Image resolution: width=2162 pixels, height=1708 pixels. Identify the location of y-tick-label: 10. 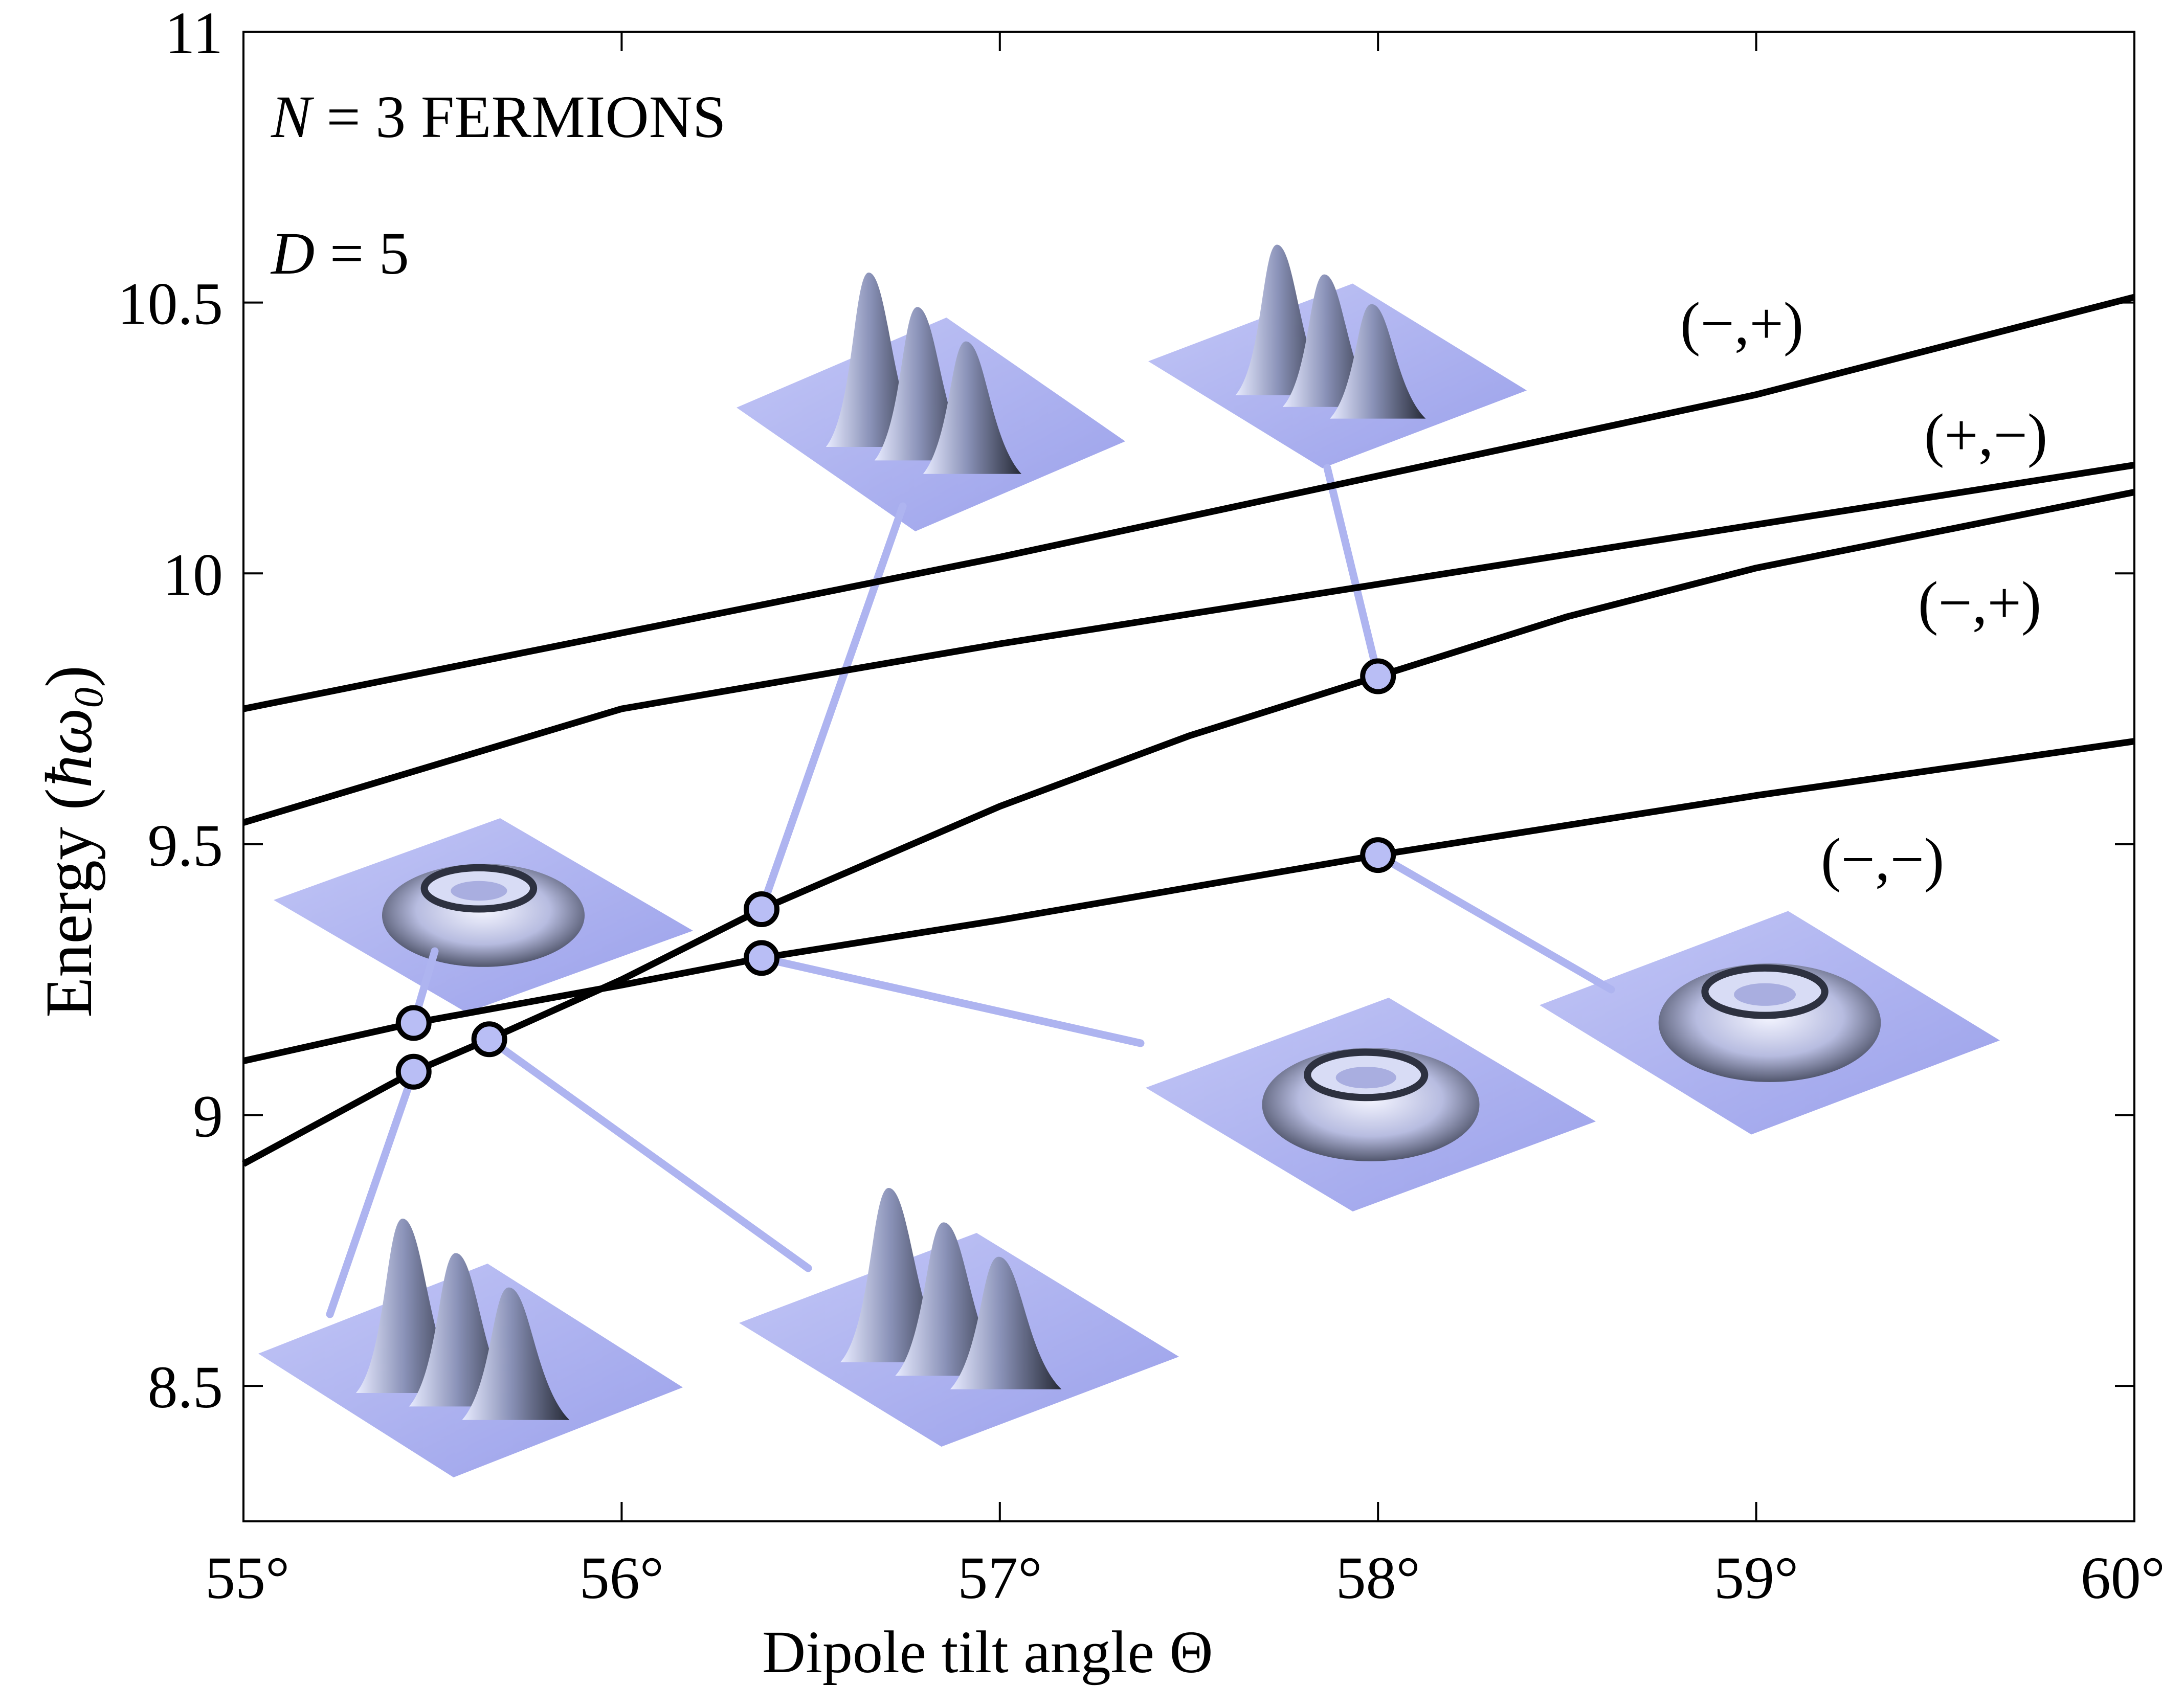
(193, 574).